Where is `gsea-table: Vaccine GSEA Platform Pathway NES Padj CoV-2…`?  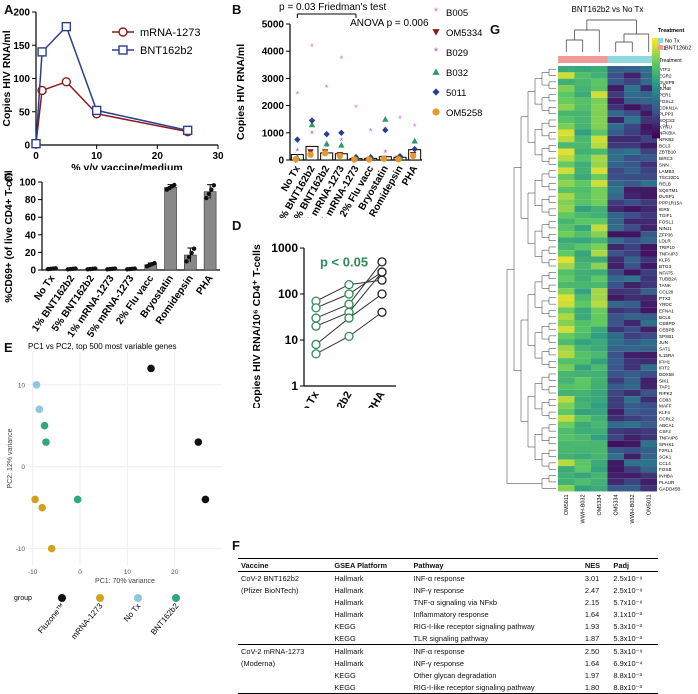
gsea-table: Vaccine GSEA Platform Pathway NES Padj CoV-2… is located at coordinates (448, 626).